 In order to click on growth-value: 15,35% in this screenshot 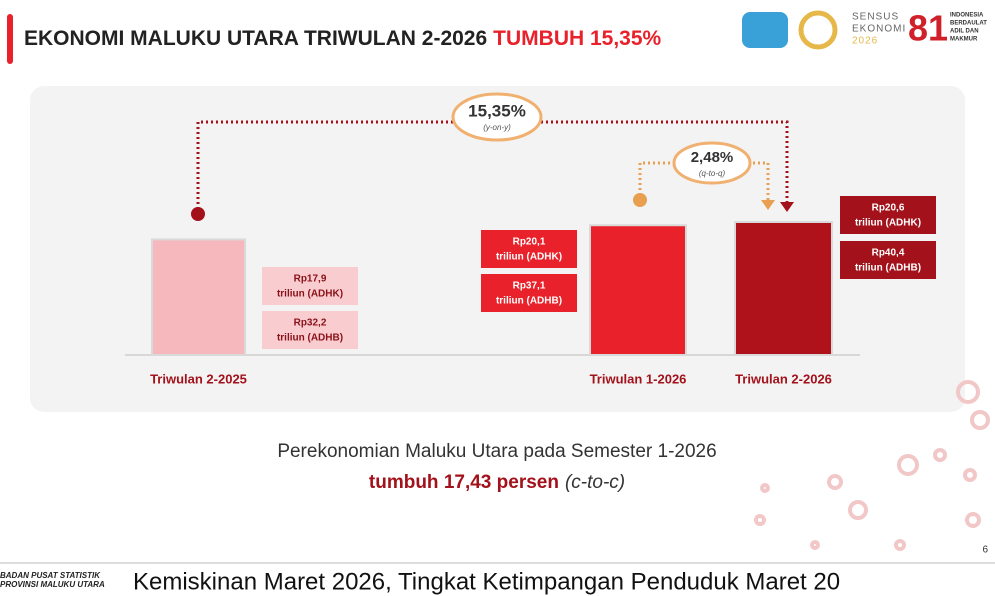, I will do `click(497, 110)`.